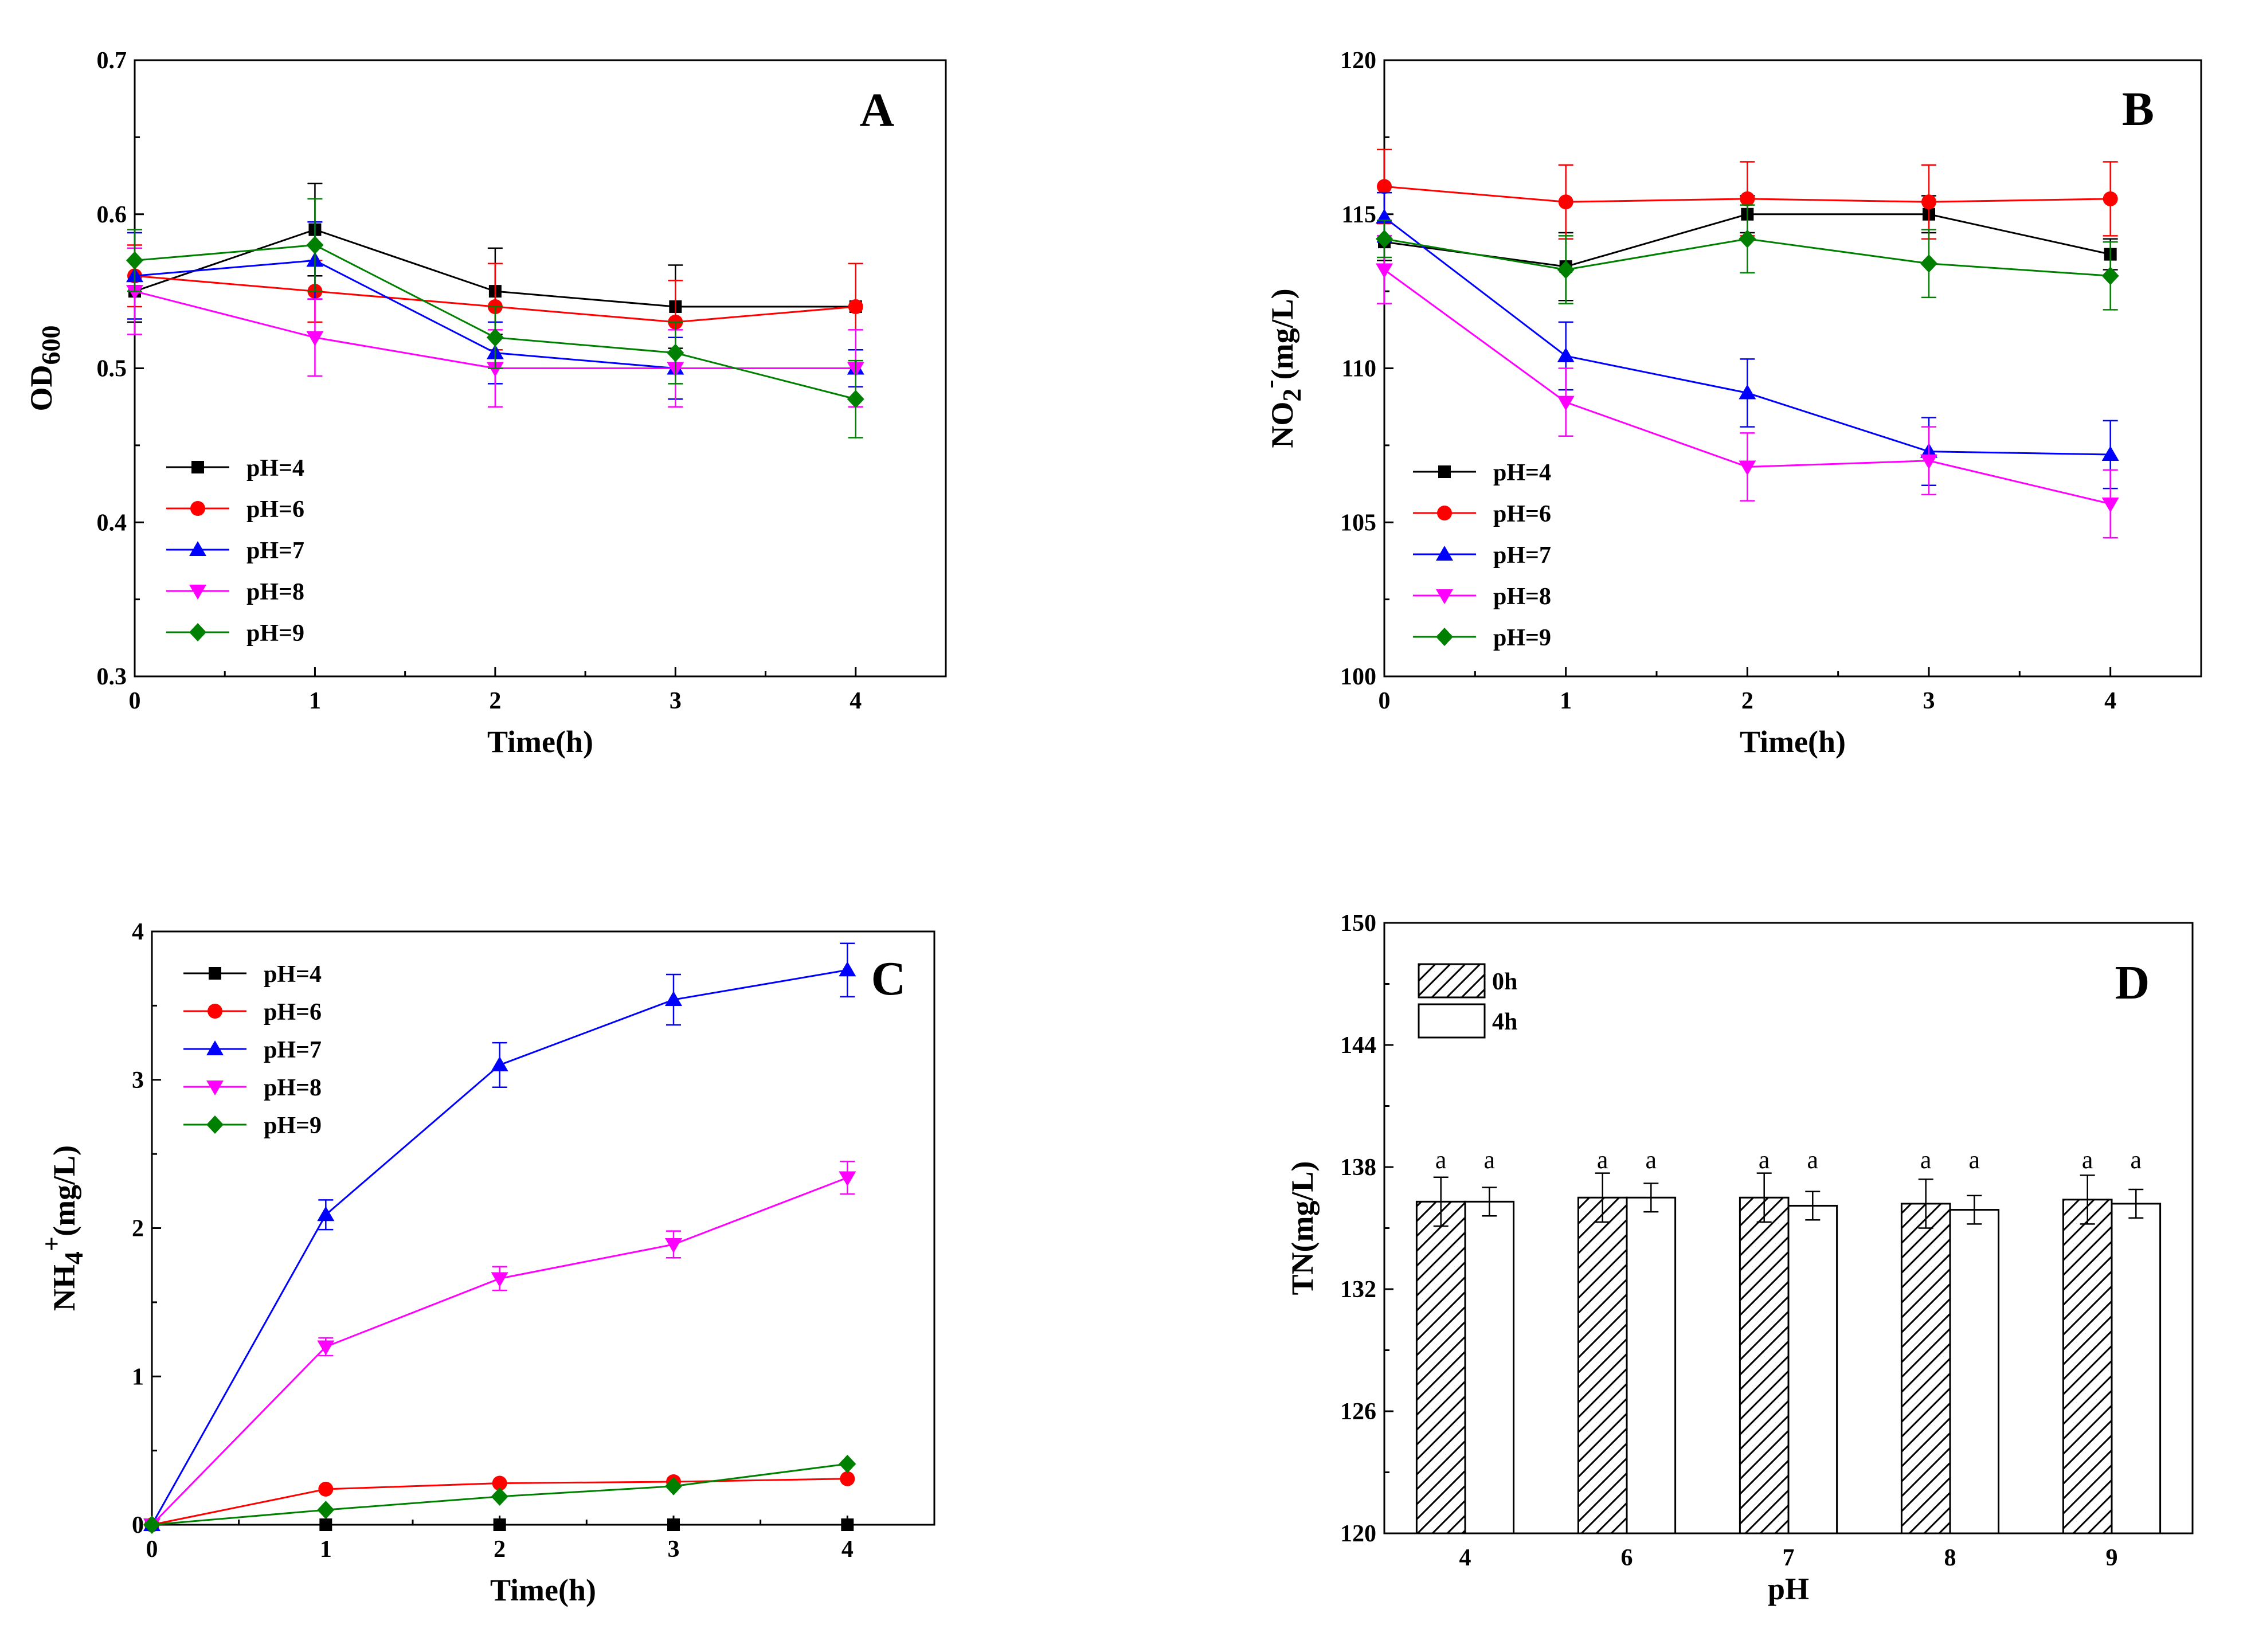  What do you see at coordinates (112, 369) in the screenshot?
I see `y-tick-label: 0.5` at bounding box center [112, 369].